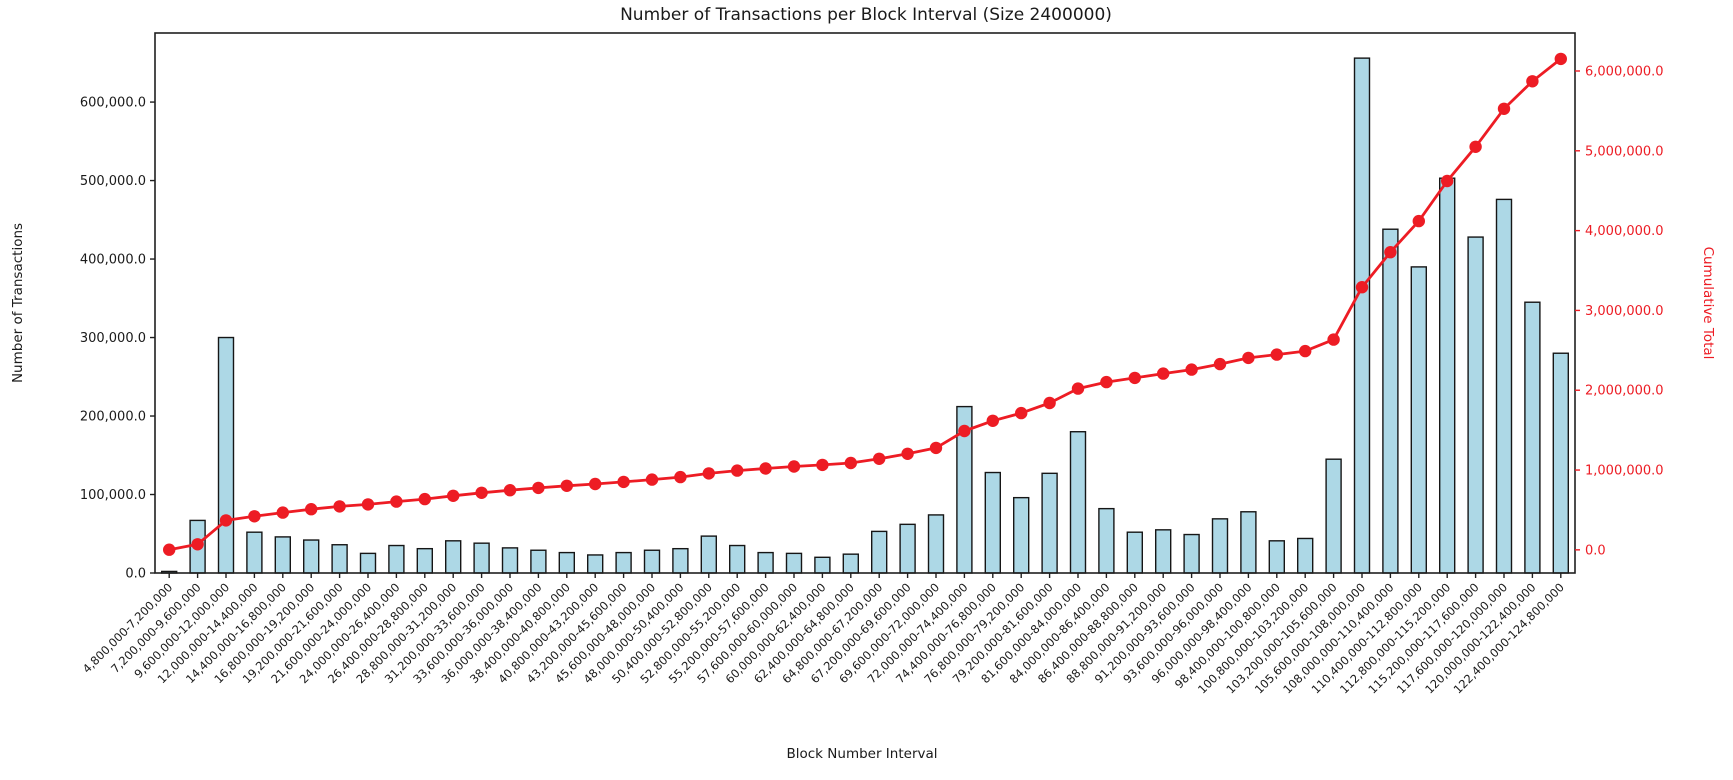  What do you see at coordinates (1624, 71) in the screenshot?
I see `y-tick-label-right: 6,000,000.0` at bounding box center [1624, 71].